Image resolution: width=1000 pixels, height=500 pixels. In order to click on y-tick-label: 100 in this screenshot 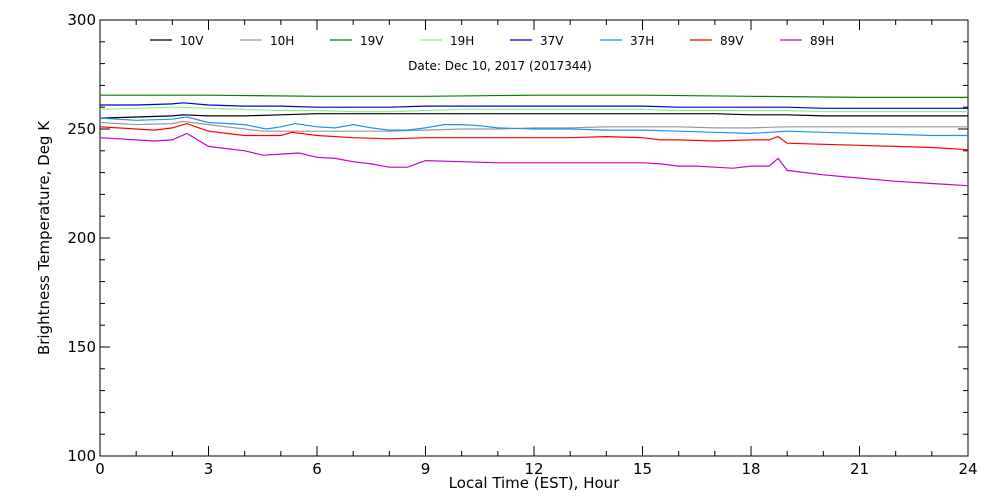, I will do `click(81, 456)`.